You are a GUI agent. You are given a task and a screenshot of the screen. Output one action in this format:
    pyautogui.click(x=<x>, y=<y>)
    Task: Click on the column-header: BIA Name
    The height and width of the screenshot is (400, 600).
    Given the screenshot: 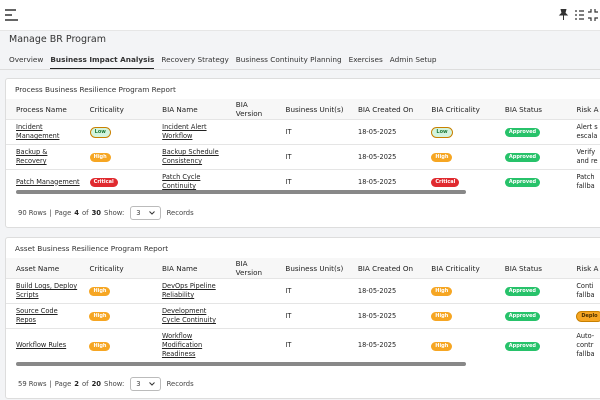 What is the action you would take?
    pyautogui.click(x=189, y=109)
    